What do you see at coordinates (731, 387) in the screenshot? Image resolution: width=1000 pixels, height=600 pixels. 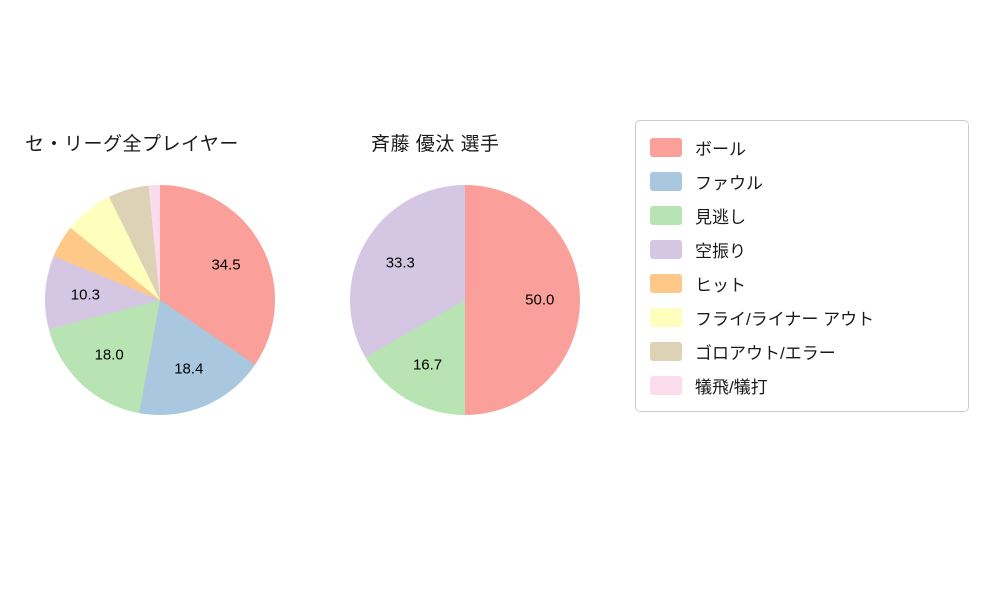 I see `legend-label: 犠飛/犠打` at bounding box center [731, 387].